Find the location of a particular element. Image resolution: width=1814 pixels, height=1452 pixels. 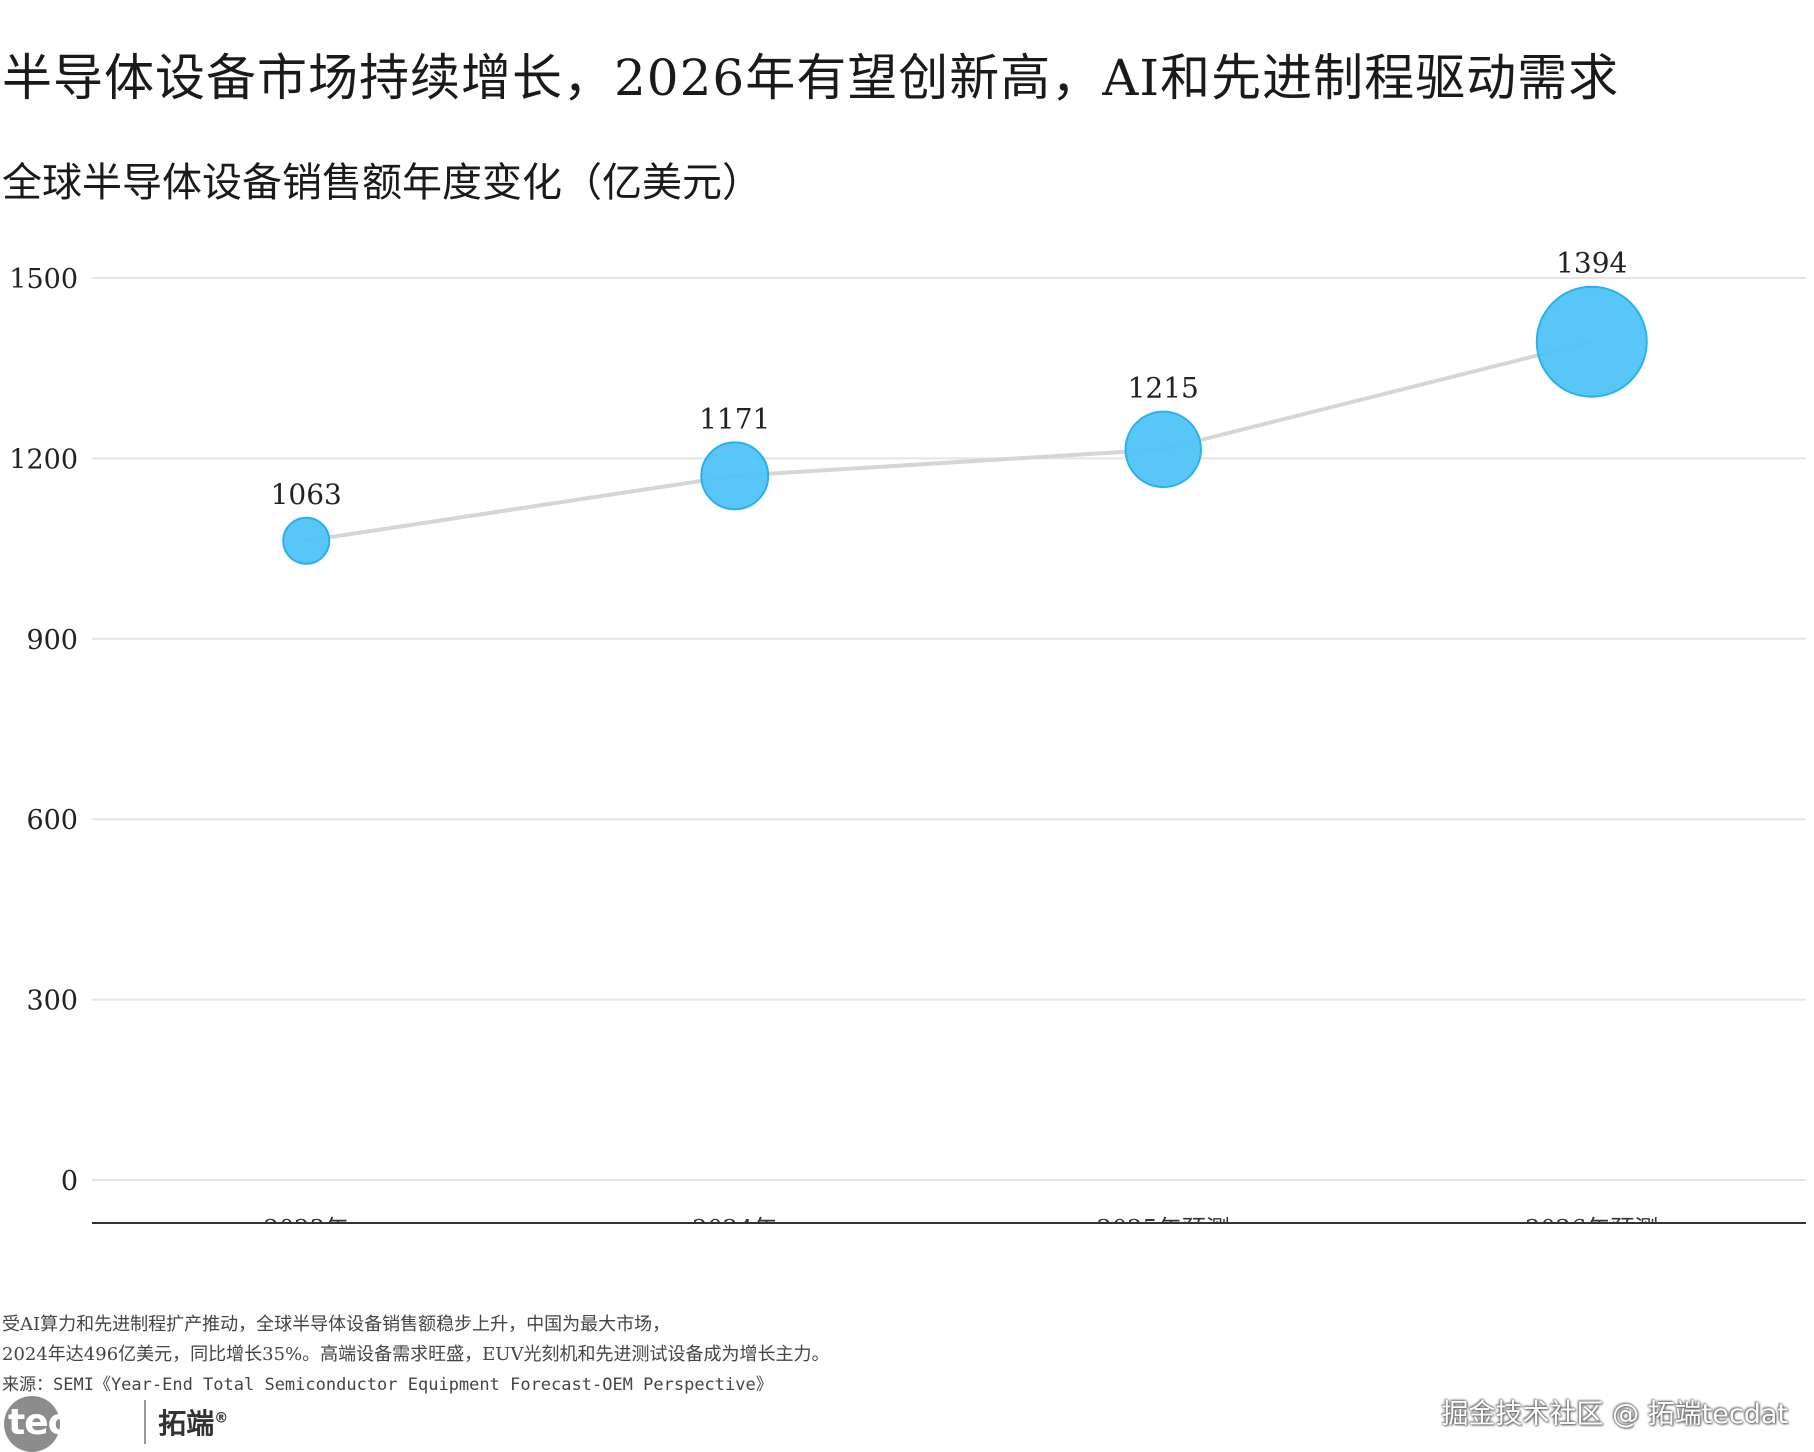

y-tick-label: 600 is located at coordinates (52, 820).